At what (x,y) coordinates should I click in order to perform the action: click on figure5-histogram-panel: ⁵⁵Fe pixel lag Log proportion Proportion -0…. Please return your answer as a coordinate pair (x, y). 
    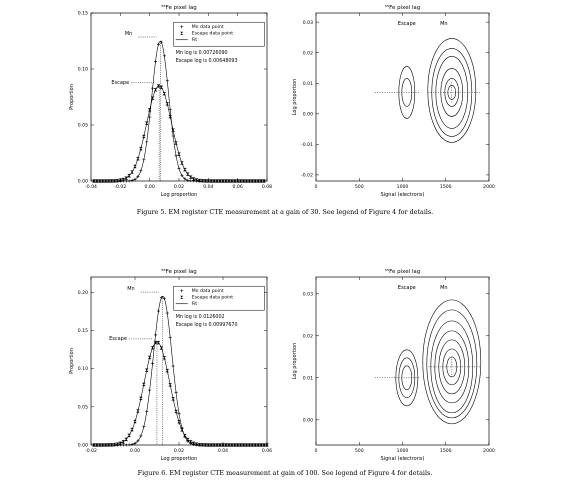
    Looking at the image, I should click on (170, 101).